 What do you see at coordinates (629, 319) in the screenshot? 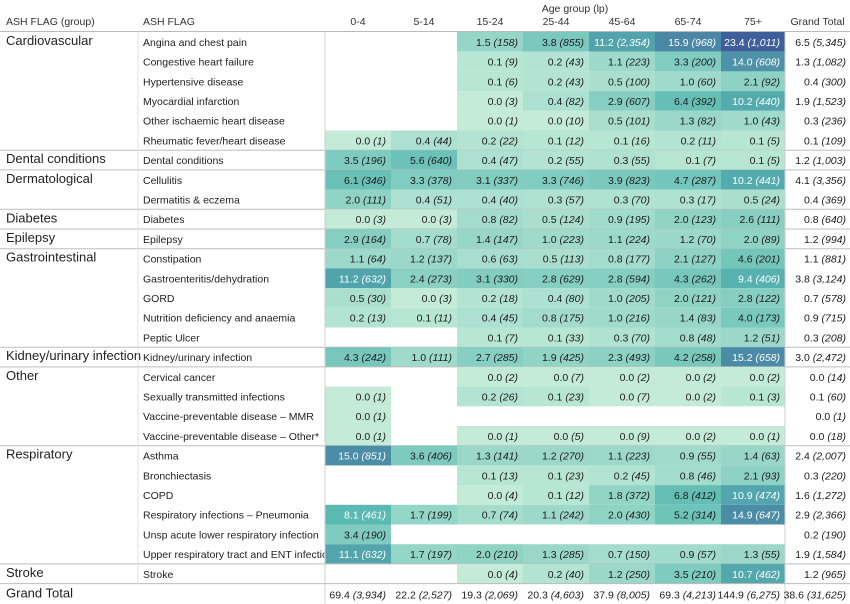
I see `cell-value: 1.0 (216)` at bounding box center [629, 319].